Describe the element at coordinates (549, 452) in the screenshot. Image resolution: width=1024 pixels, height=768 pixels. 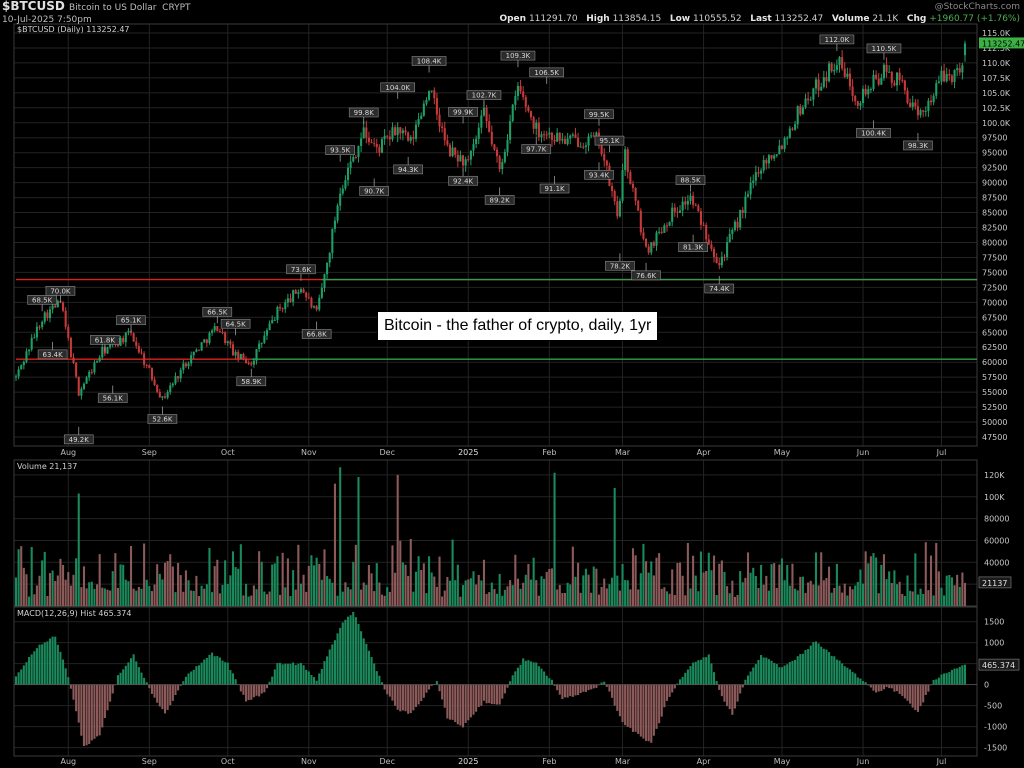
I see `x-tick-label: Feb` at that location.